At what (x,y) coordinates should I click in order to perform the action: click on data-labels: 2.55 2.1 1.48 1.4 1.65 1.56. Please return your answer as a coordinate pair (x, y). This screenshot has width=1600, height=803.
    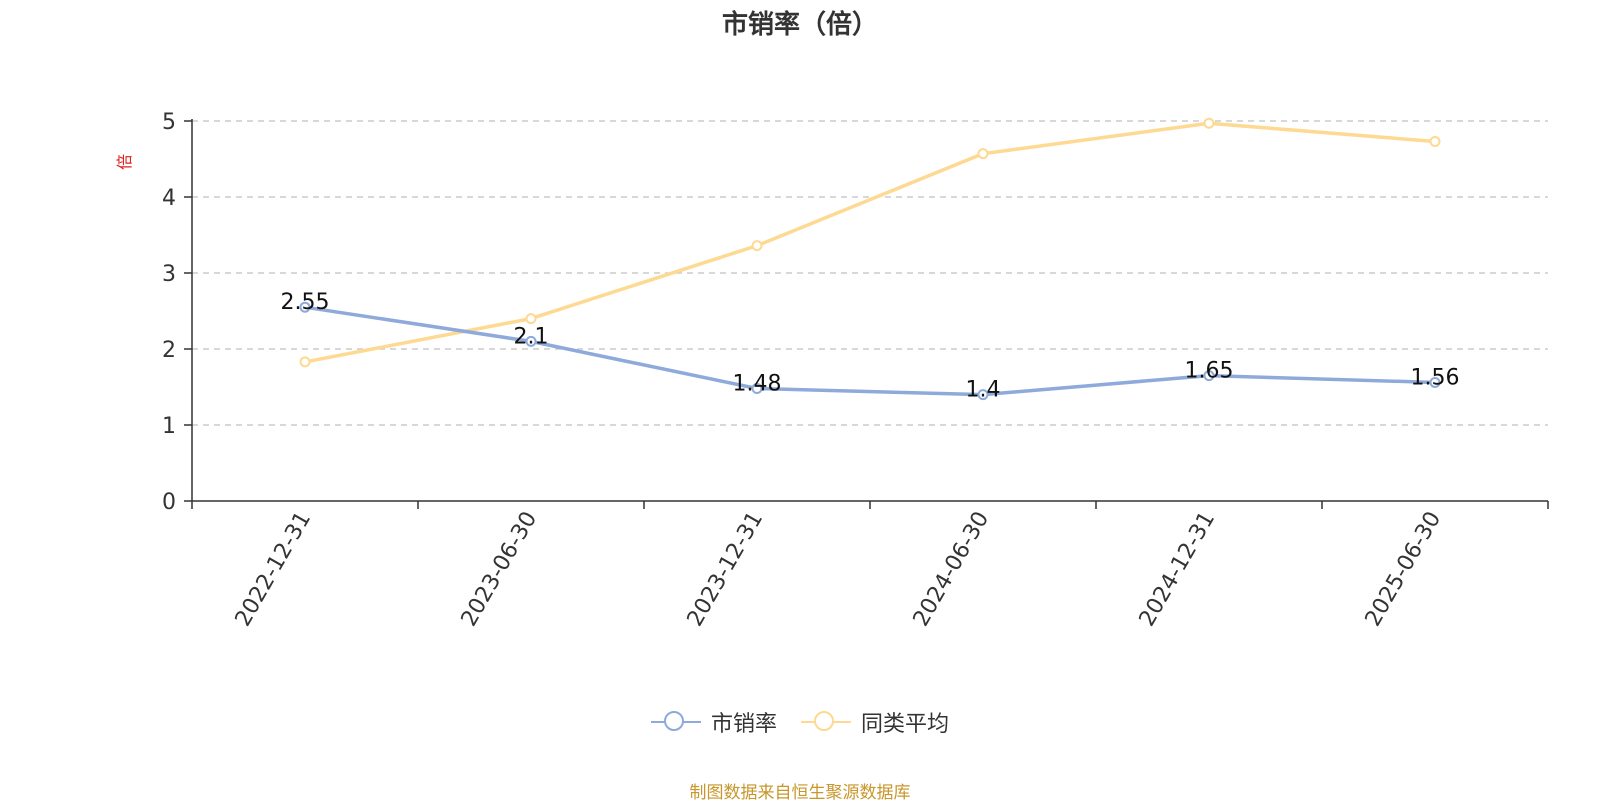
    Looking at the image, I should click on (870, 346).